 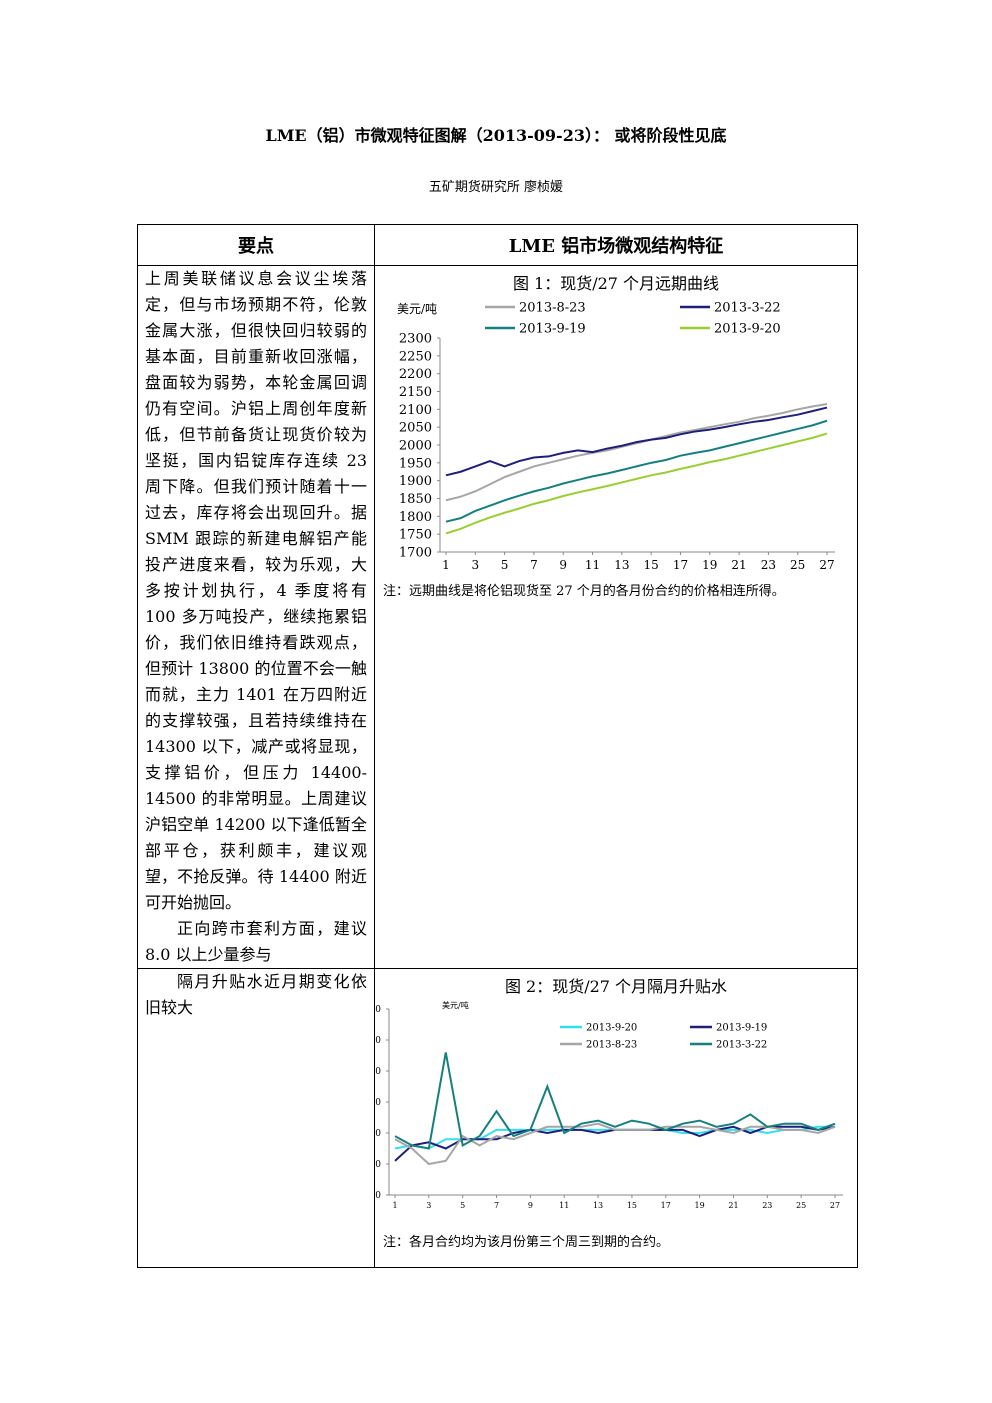 What do you see at coordinates (415, 356) in the screenshot?
I see `y-tick-label: 2250` at bounding box center [415, 356].